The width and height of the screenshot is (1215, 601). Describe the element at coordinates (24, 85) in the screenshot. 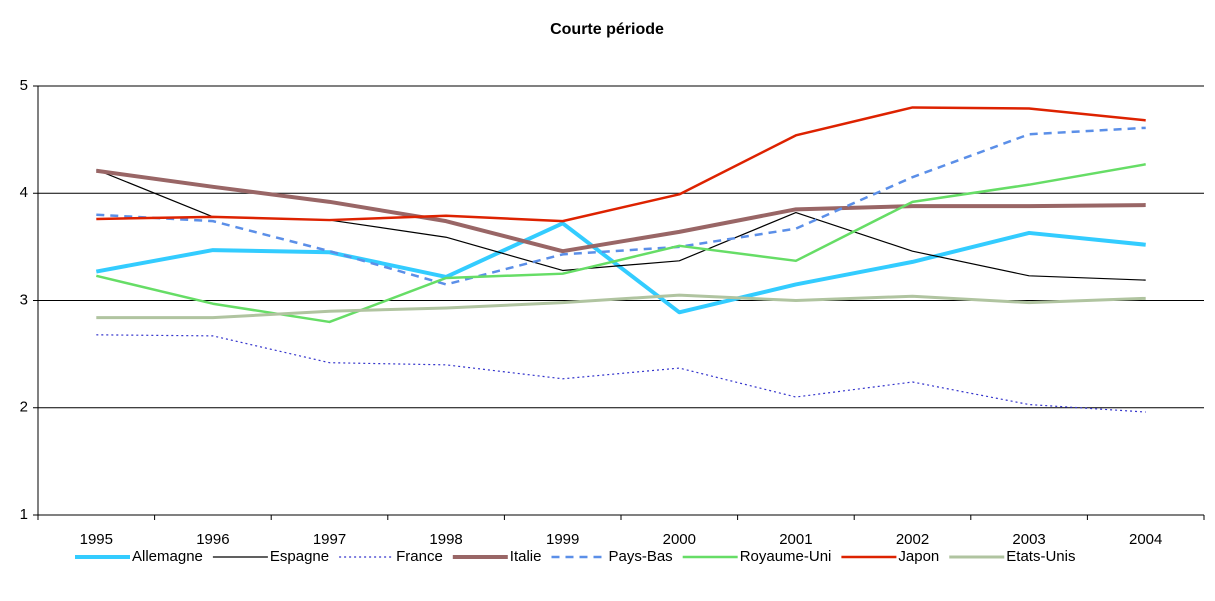

I see `y-tick-label: 5` at that location.